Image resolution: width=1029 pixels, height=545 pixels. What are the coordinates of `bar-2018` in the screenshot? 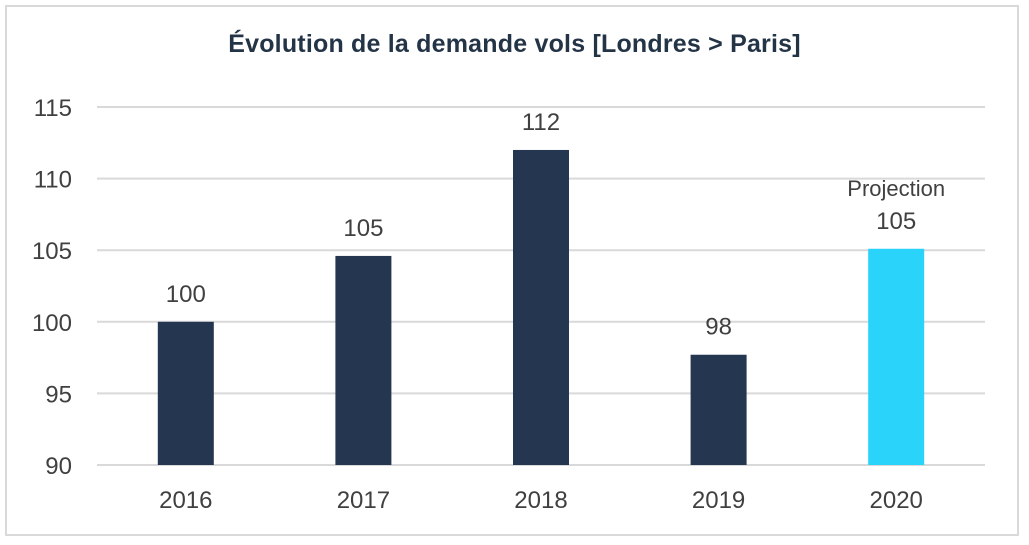 It's located at (541, 307).